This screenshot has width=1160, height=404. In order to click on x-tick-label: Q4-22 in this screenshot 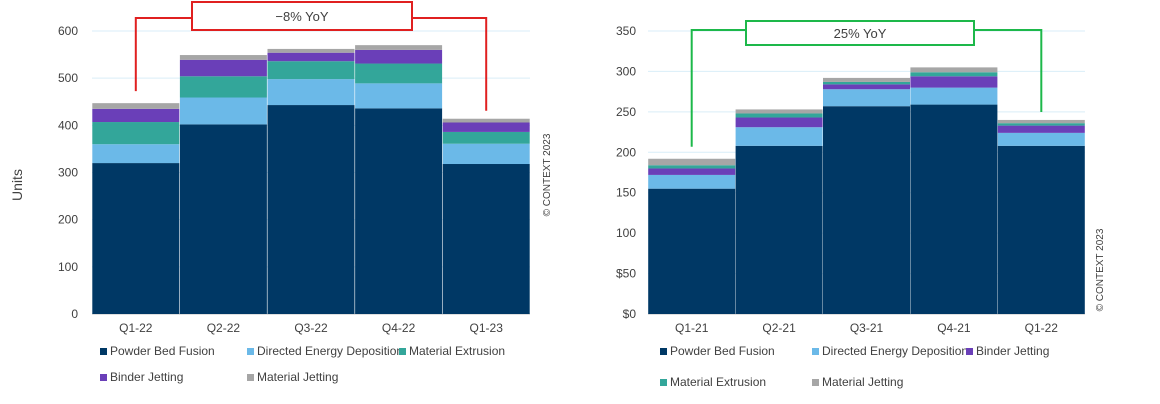, I will do `click(399, 328)`.